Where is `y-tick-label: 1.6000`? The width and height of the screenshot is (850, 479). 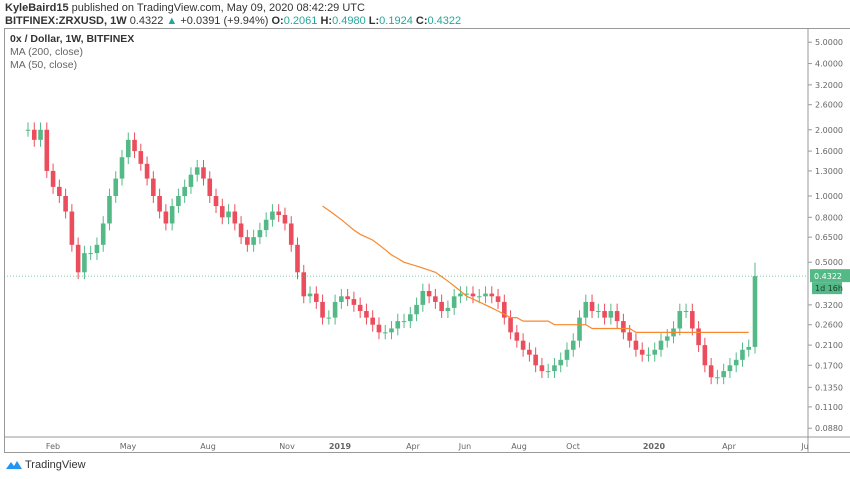
y-tick-label: 1.6000 is located at coordinates (829, 151).